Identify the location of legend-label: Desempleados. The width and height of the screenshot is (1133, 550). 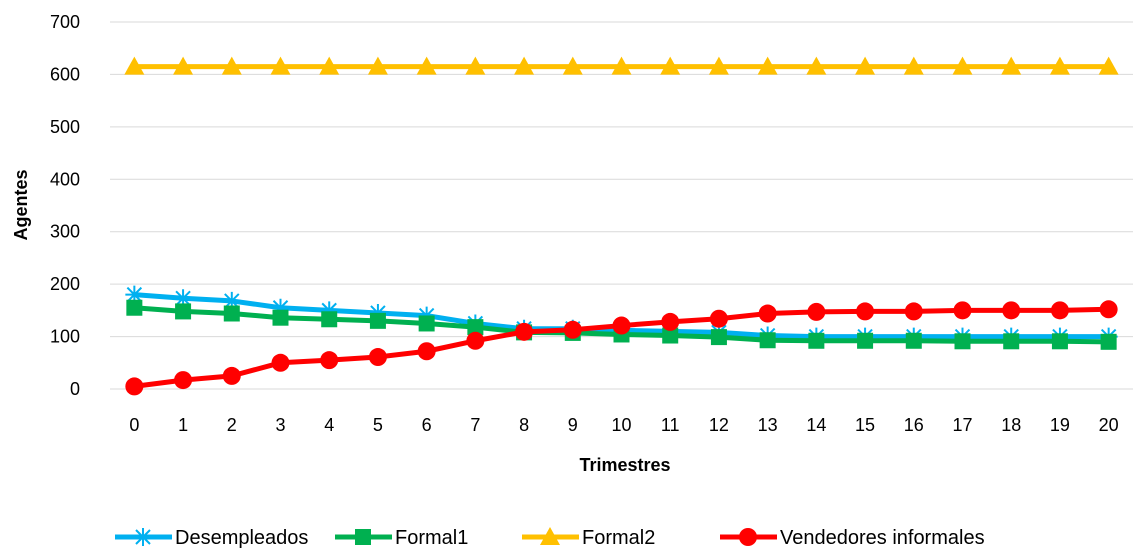
(241, 538).